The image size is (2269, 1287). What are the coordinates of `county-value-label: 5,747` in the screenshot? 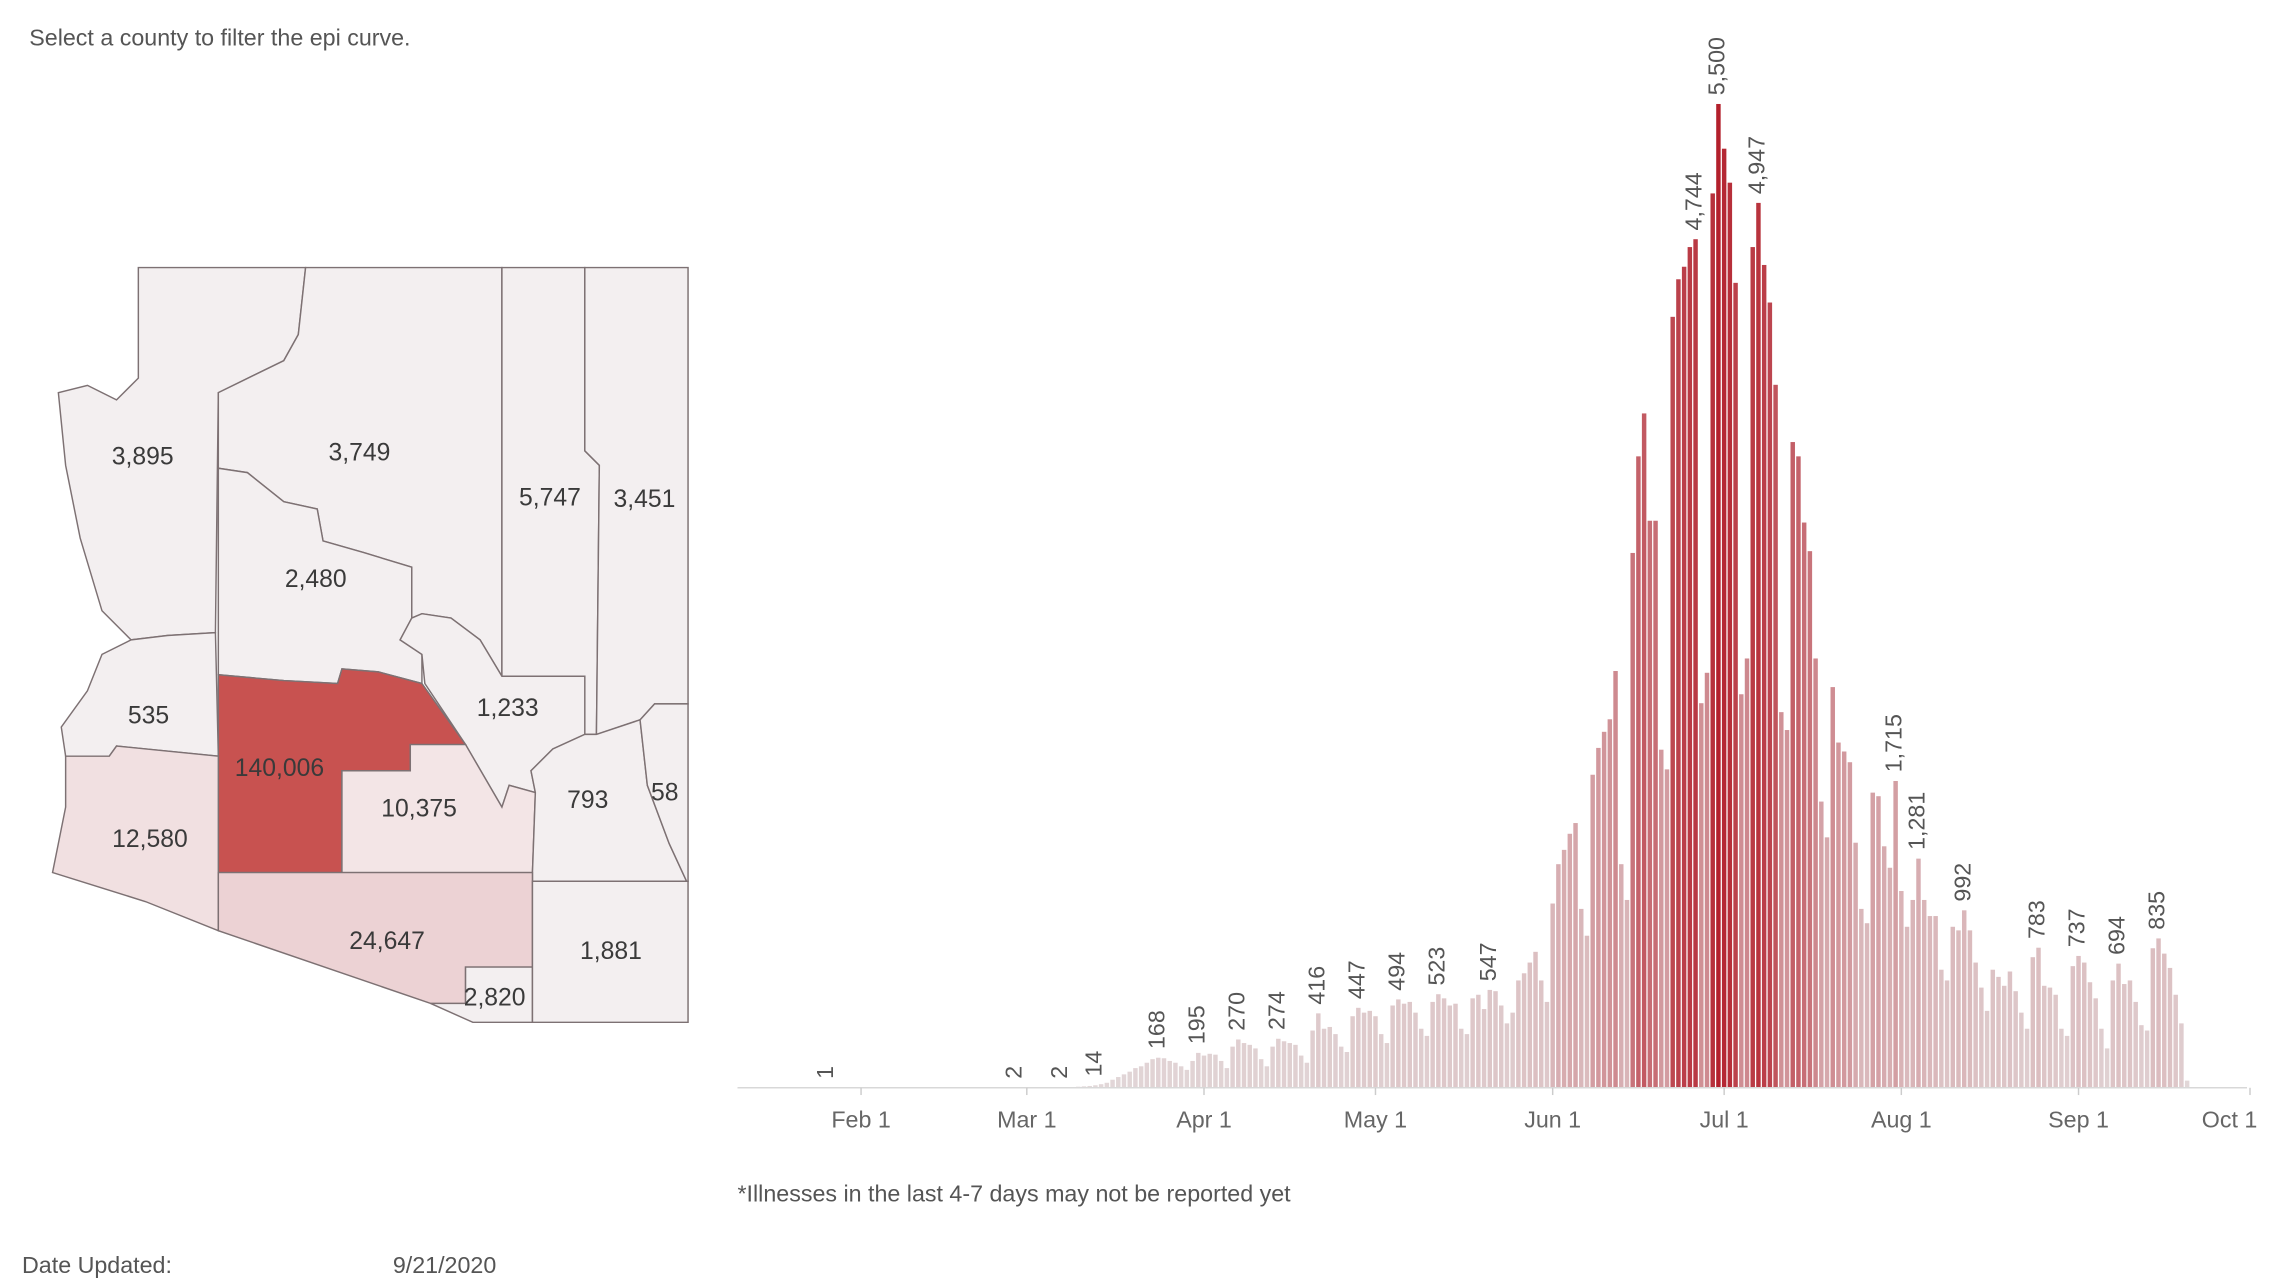 It's located at (550, 497).